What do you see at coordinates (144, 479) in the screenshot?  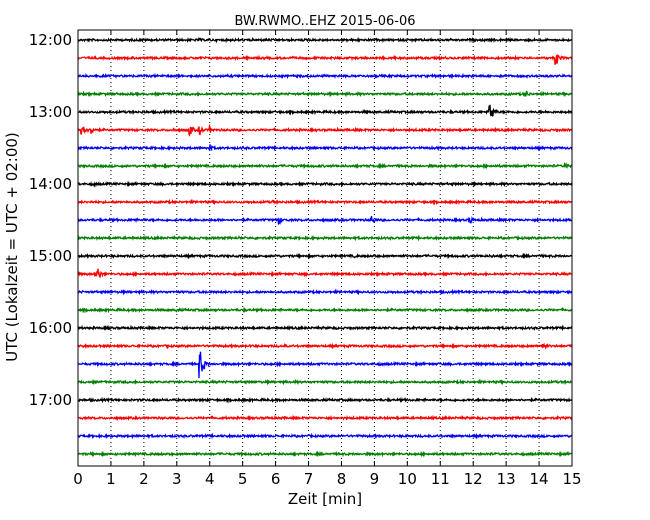 I see `x-tick-label: 2` at bounding box center [144, 479].